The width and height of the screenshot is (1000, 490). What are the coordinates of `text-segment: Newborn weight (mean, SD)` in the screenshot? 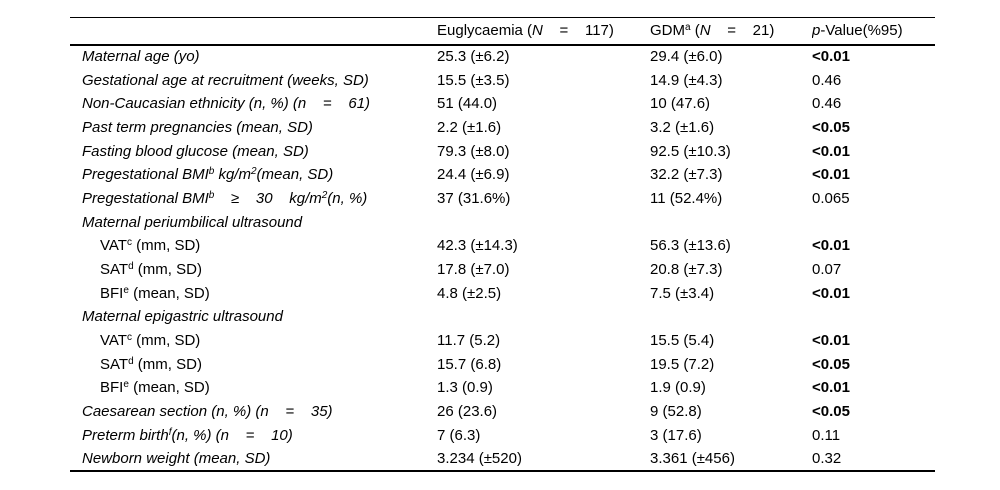 It's located at (176, 459).